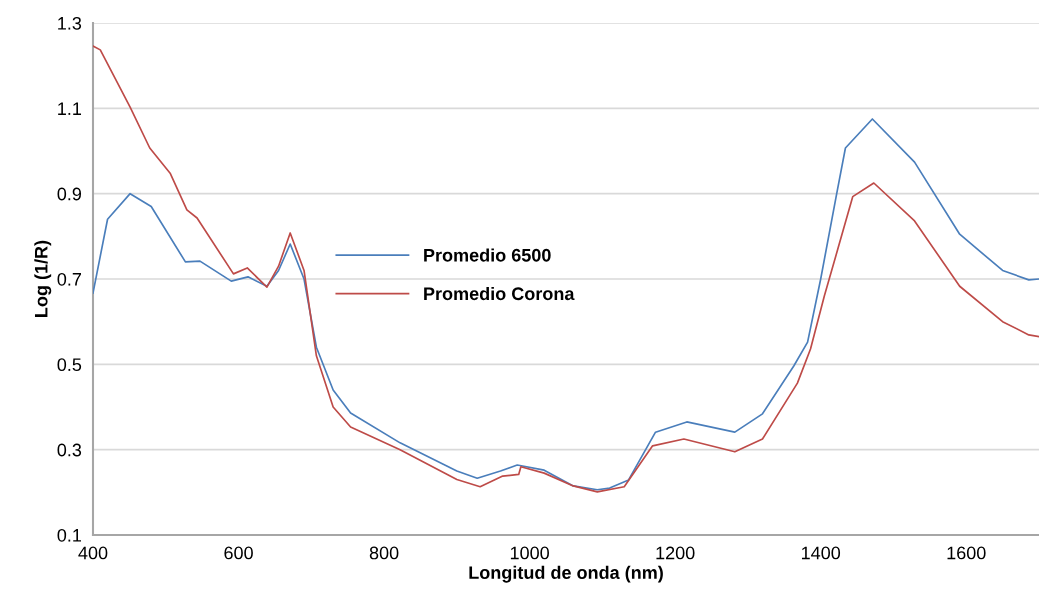  Describe the element at coordinates (487, 255) in the screenshot. I see `legend-label: Promedio 6500` at that location.